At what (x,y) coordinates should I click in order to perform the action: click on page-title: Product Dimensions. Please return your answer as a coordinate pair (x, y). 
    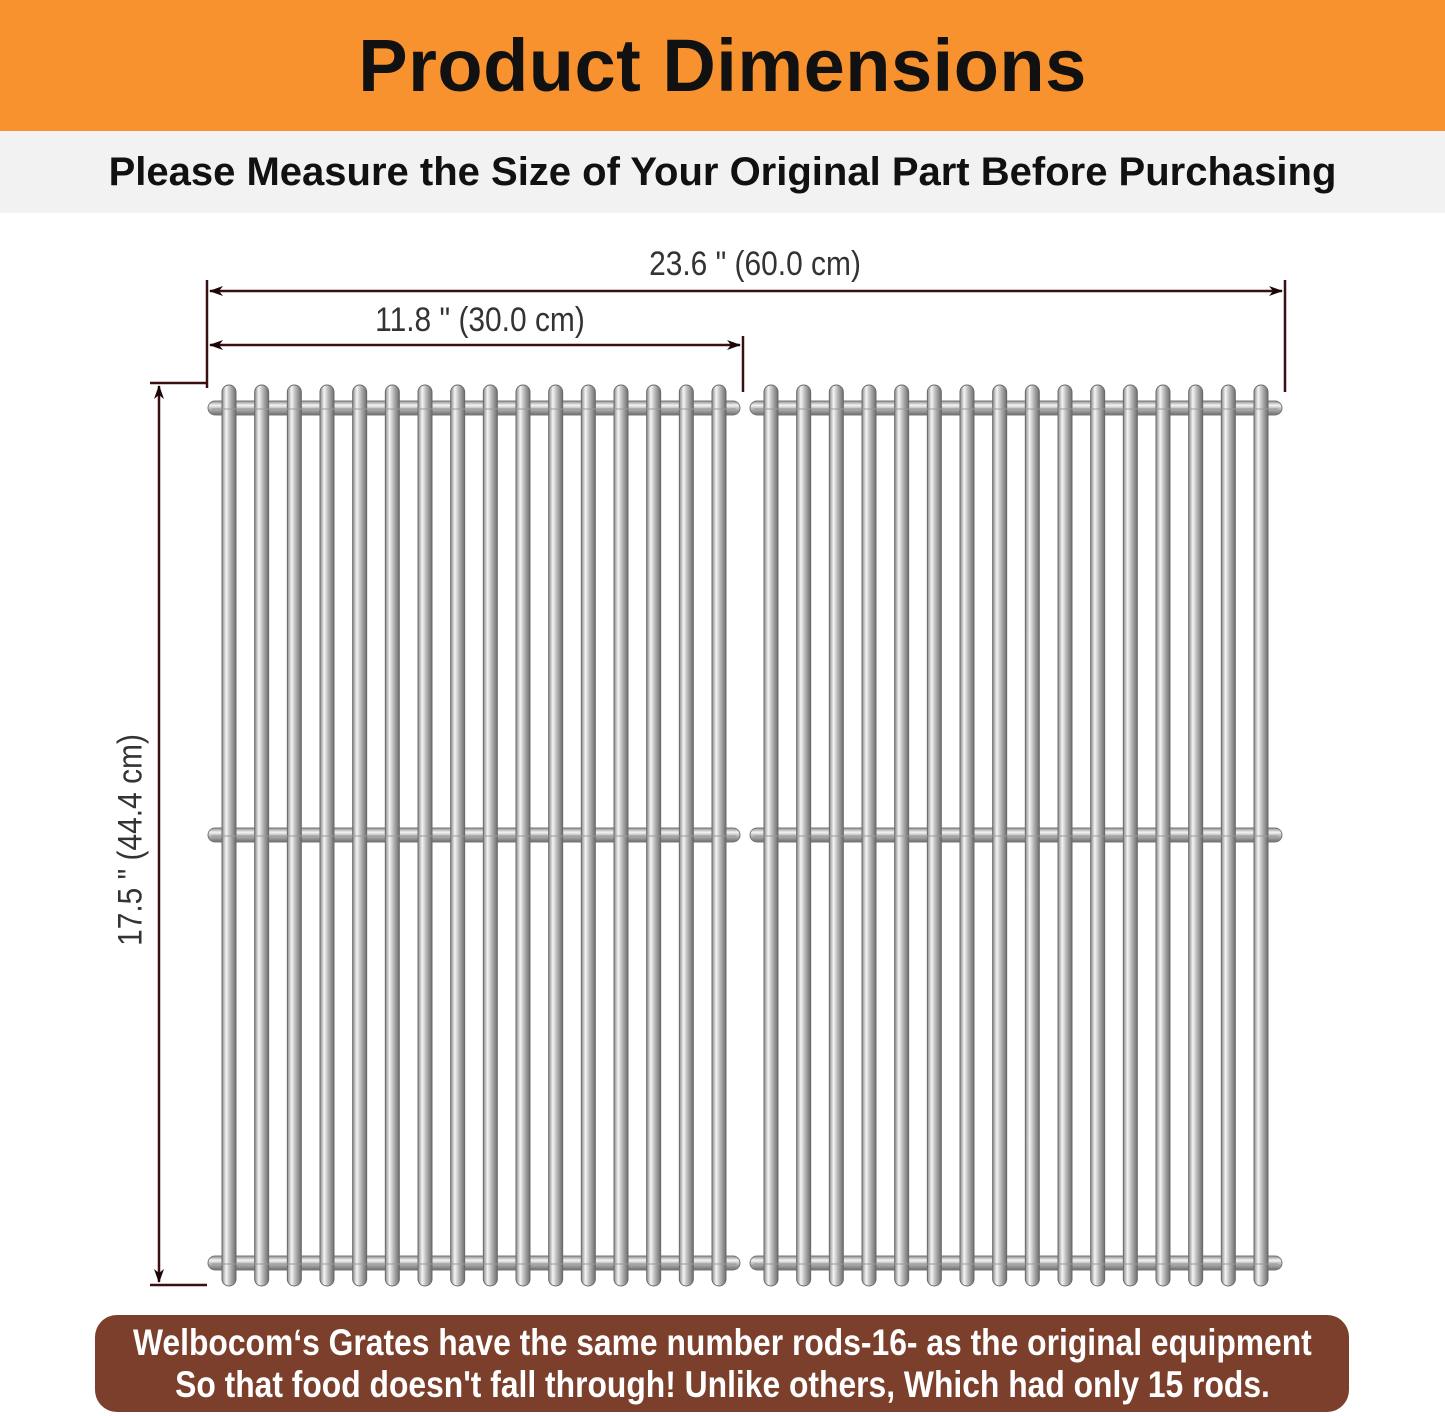
    Looking at the image, I should click on (722, 65).